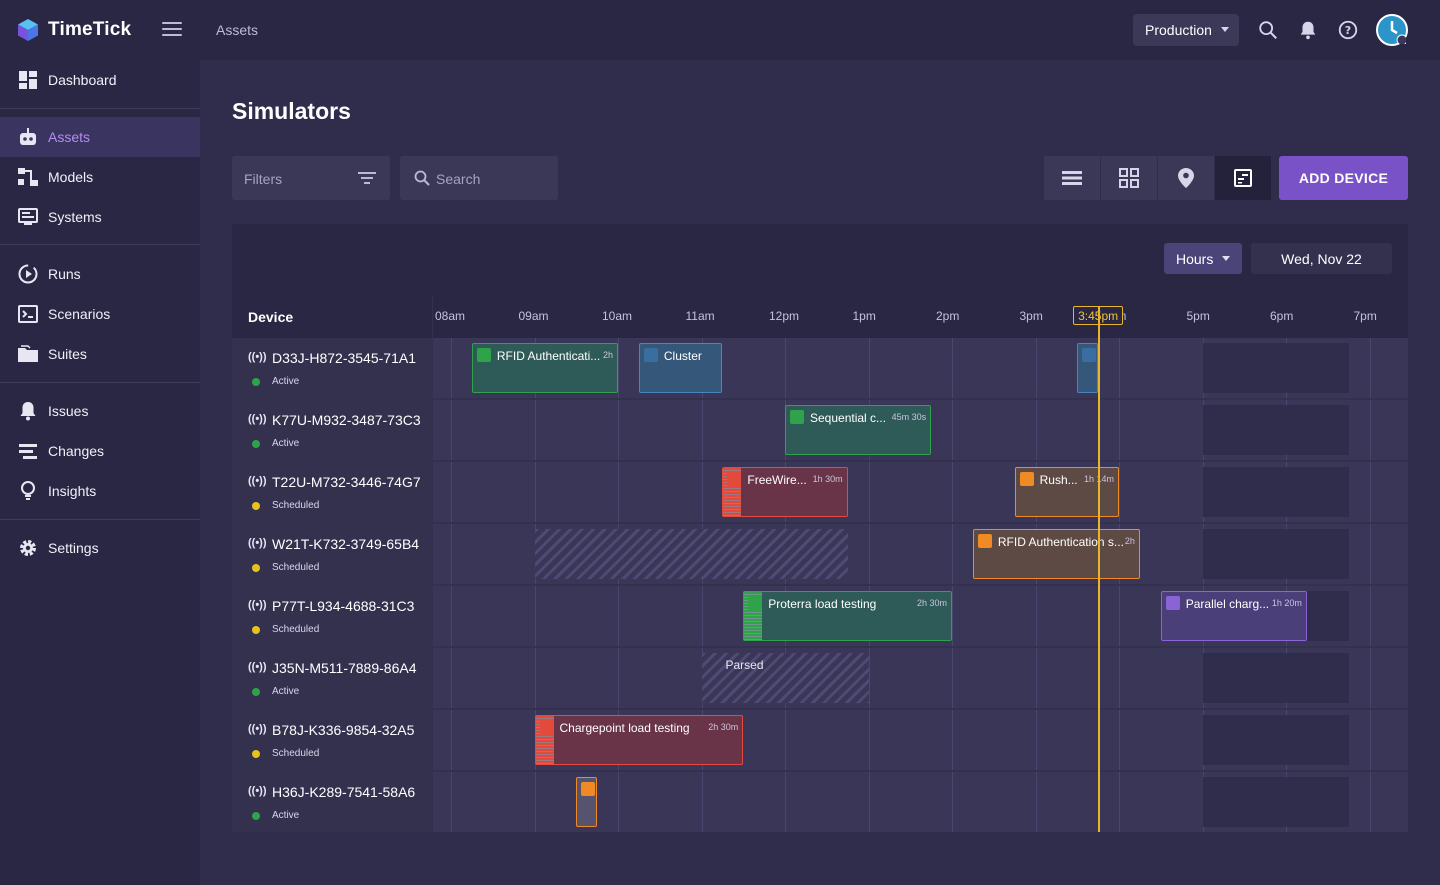  What do you see at coordinates (1321, 258) in the screenshot?
I see `date-picker: Wed, Nov 22` at bounding box center [1321, 258].